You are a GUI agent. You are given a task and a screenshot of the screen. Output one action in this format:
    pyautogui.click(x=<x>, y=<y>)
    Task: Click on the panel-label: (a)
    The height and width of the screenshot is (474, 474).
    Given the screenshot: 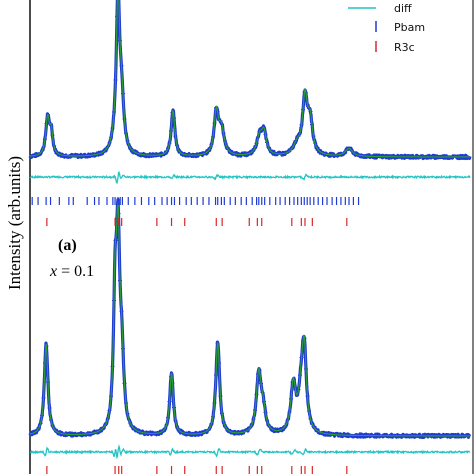 What is the action you would take?
    pyautogui.click(x=67, y=245)
    